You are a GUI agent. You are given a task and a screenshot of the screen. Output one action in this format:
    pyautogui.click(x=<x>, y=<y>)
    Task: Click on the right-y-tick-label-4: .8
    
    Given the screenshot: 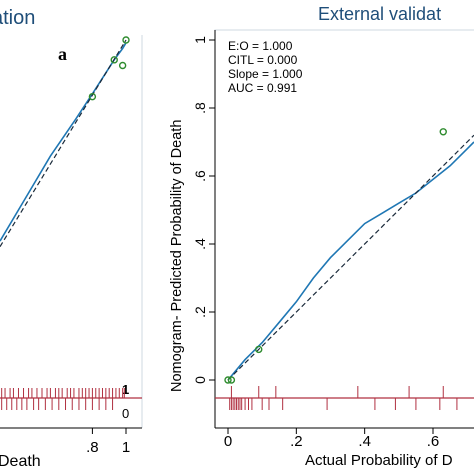 What is the action you would take?
    pyautogui.click(x=200, y=108)
    